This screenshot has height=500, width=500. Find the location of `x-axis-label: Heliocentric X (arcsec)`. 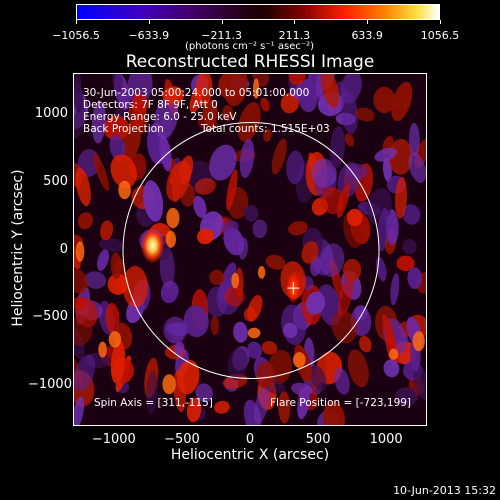

x-axis-label: Heliocentric X (arcsec) is located at coordinates (250, 455).